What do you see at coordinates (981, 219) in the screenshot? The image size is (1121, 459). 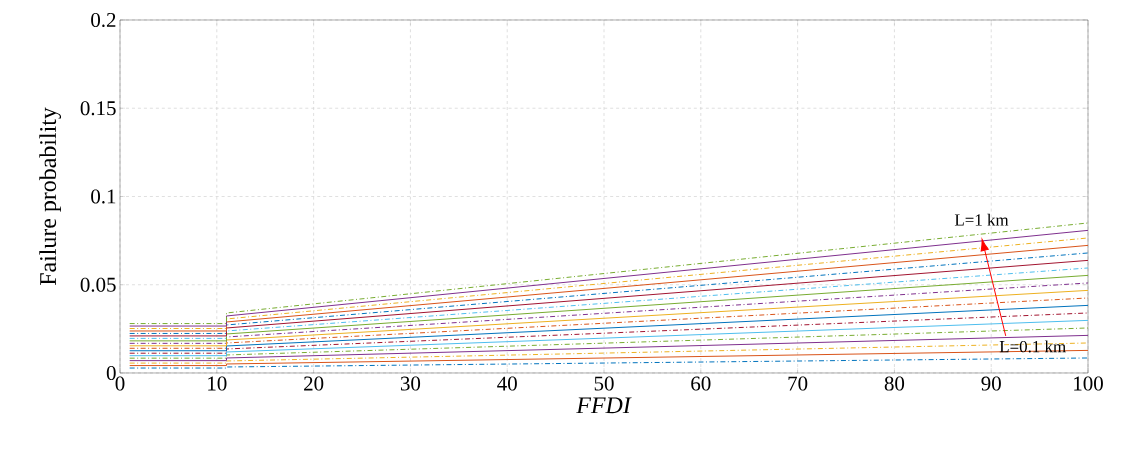 I see `annotation: L=1 km` at bounding box center [981, 219].